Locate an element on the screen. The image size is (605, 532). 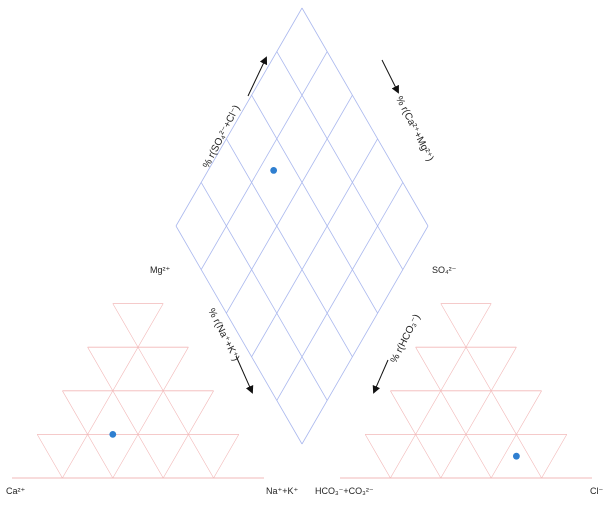
axis-label-na-k: % r(Na⁺+K⁺) is located at coordinates (223, 335).